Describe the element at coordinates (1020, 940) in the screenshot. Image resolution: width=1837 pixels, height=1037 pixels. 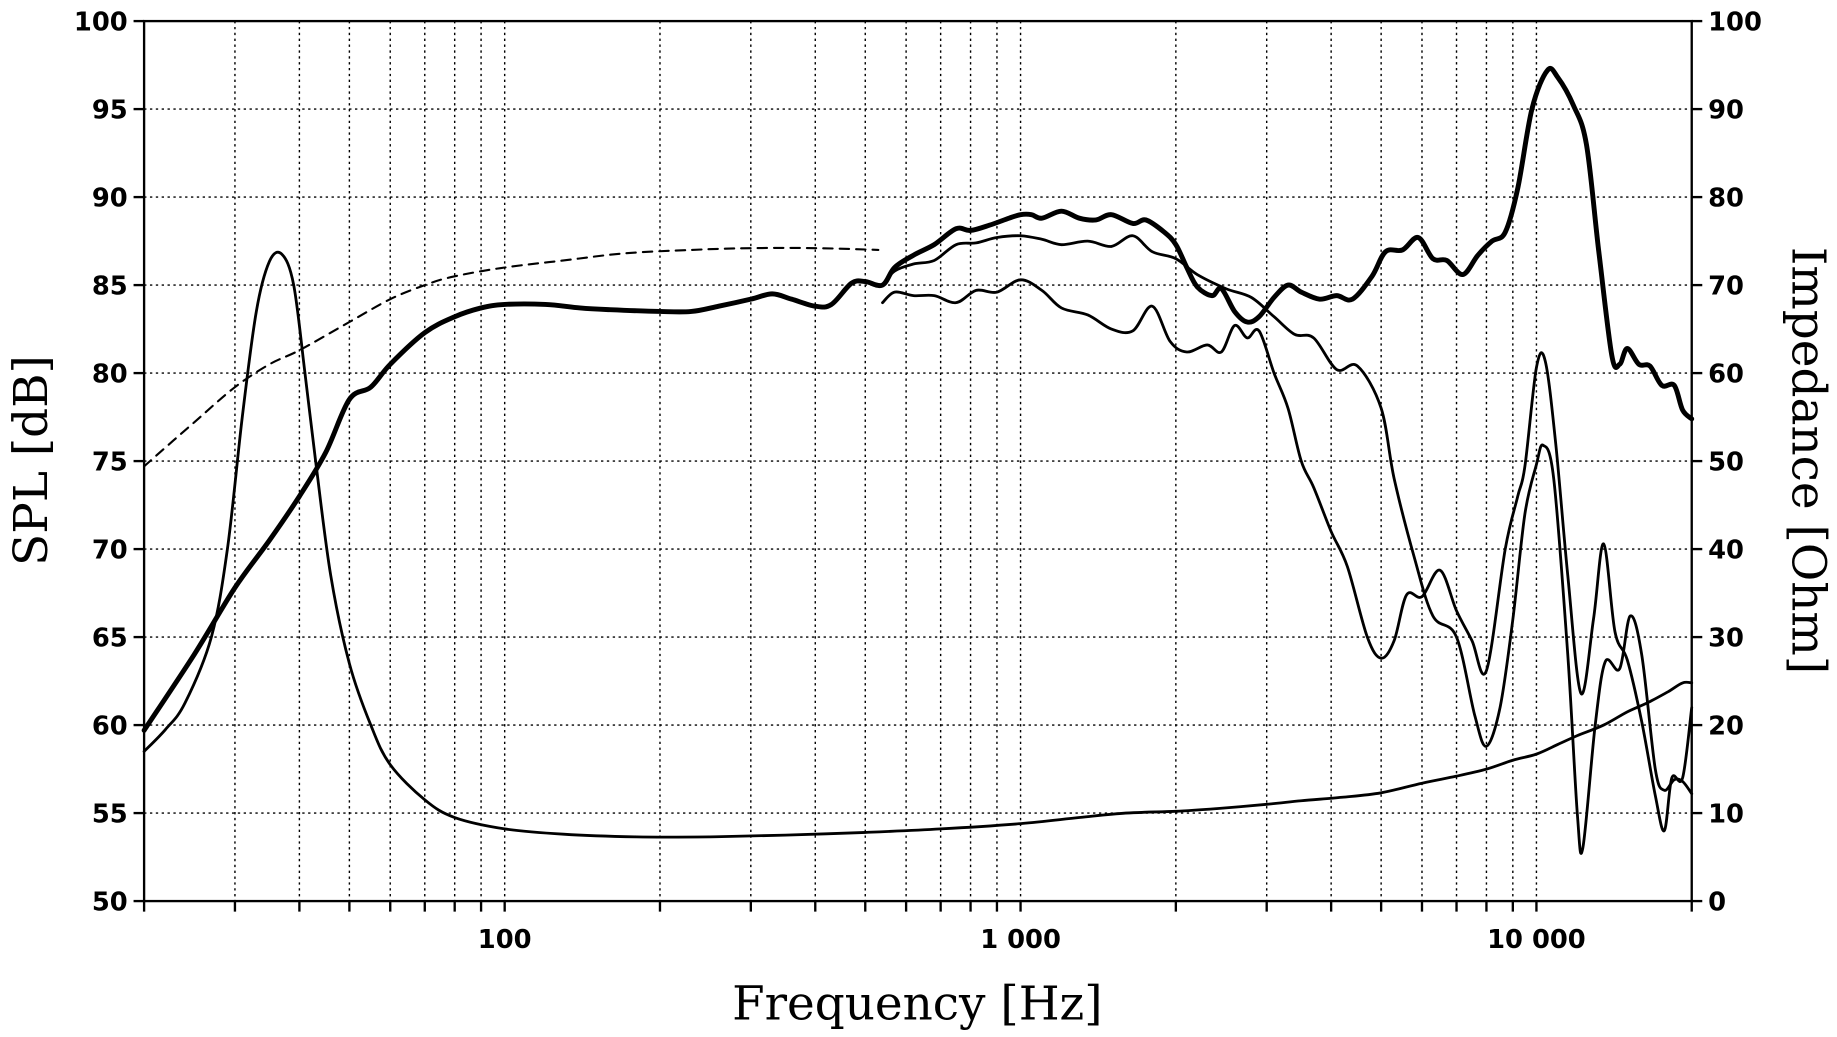
I see `x-tick-label: 1 000` at that location.